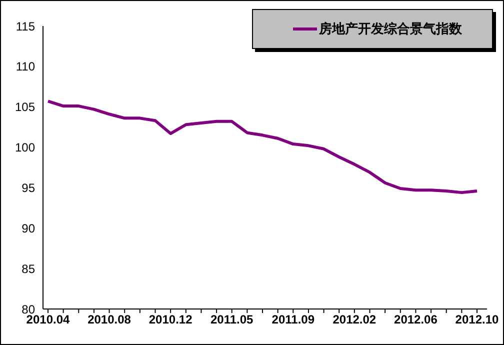 This screenshot has width=504, height=345. Describe the element at coordinates (25, 107) in the screenshot. I see `y-tick-label: 105` at that location.